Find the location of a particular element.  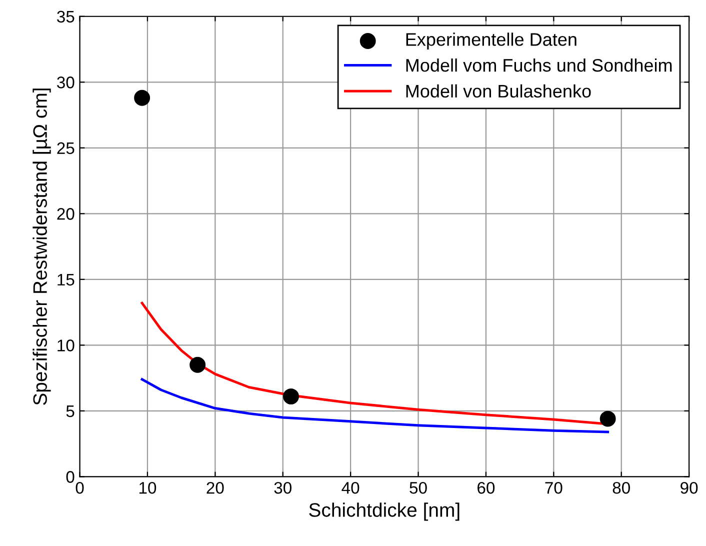

y-tick-label: 35 is located at coordinates (65, 16).